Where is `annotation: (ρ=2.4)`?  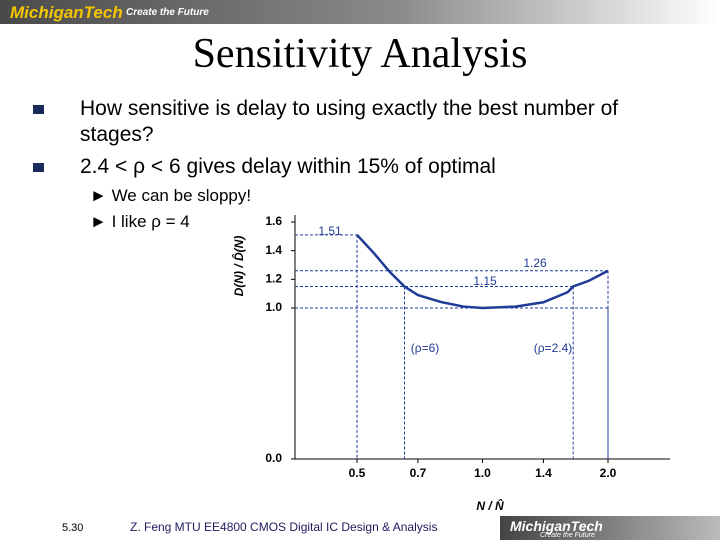 annotation: (ρ=2.4) is located at coordinates (553, 348).